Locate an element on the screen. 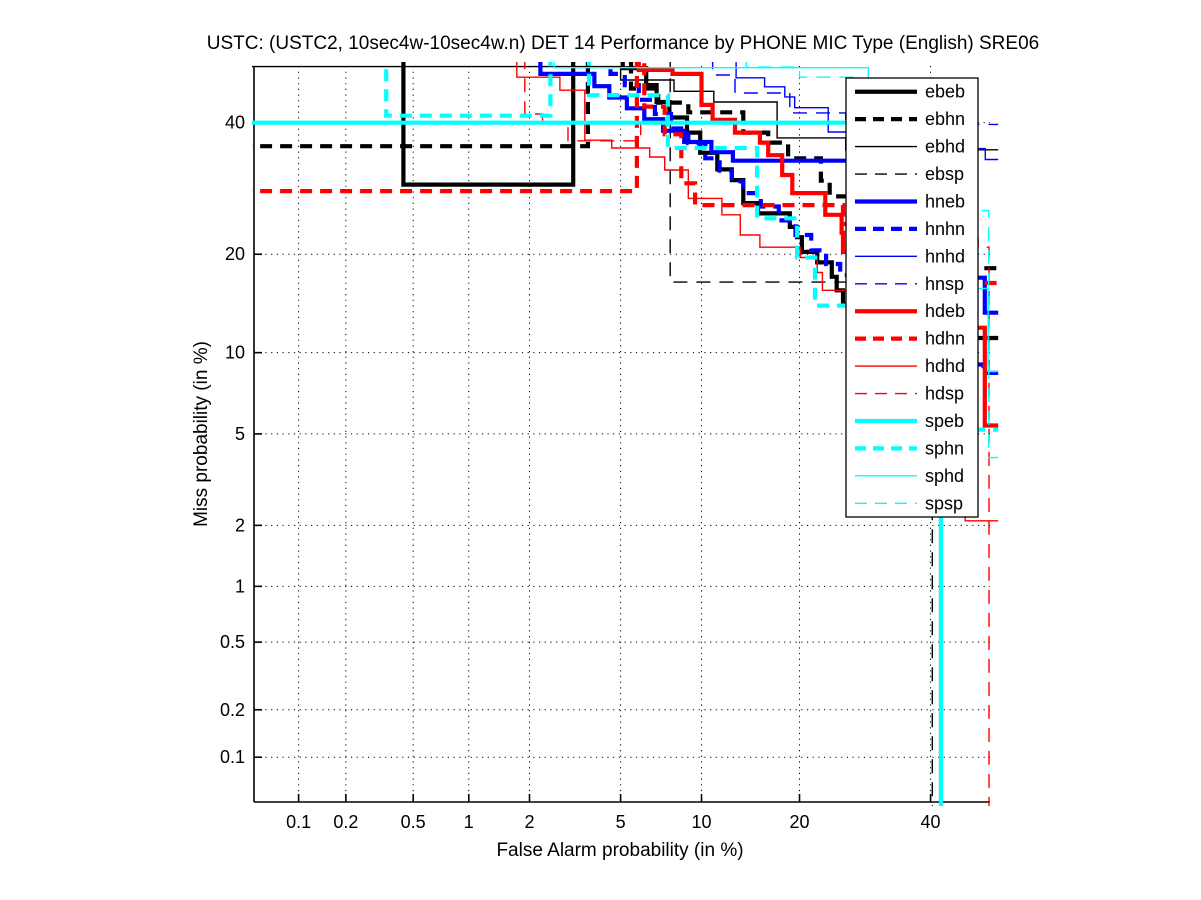 This screenshot has height=900, width=1201. legend-entry-speb: speb is located at coordinates (909, 421).